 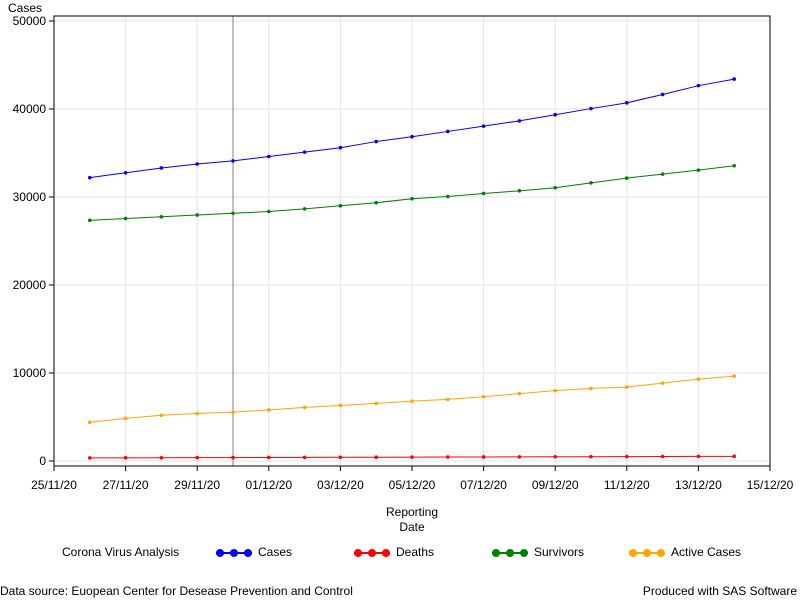 What do you see at coordinates (268, 485) in the screenshot?
I see `x-tick-label: 01/12/20` at bounding box center [268, 485].